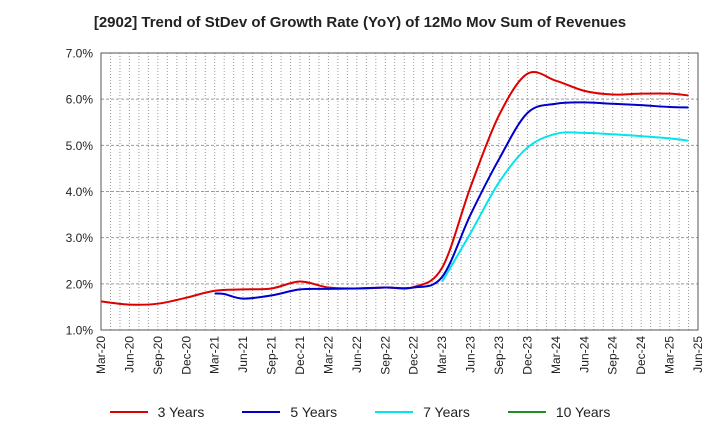  What do you see at coordinates (129, 354) in the screenshot?
I see `x-tick-label: Jun-20` at bounding box center [129, 354].